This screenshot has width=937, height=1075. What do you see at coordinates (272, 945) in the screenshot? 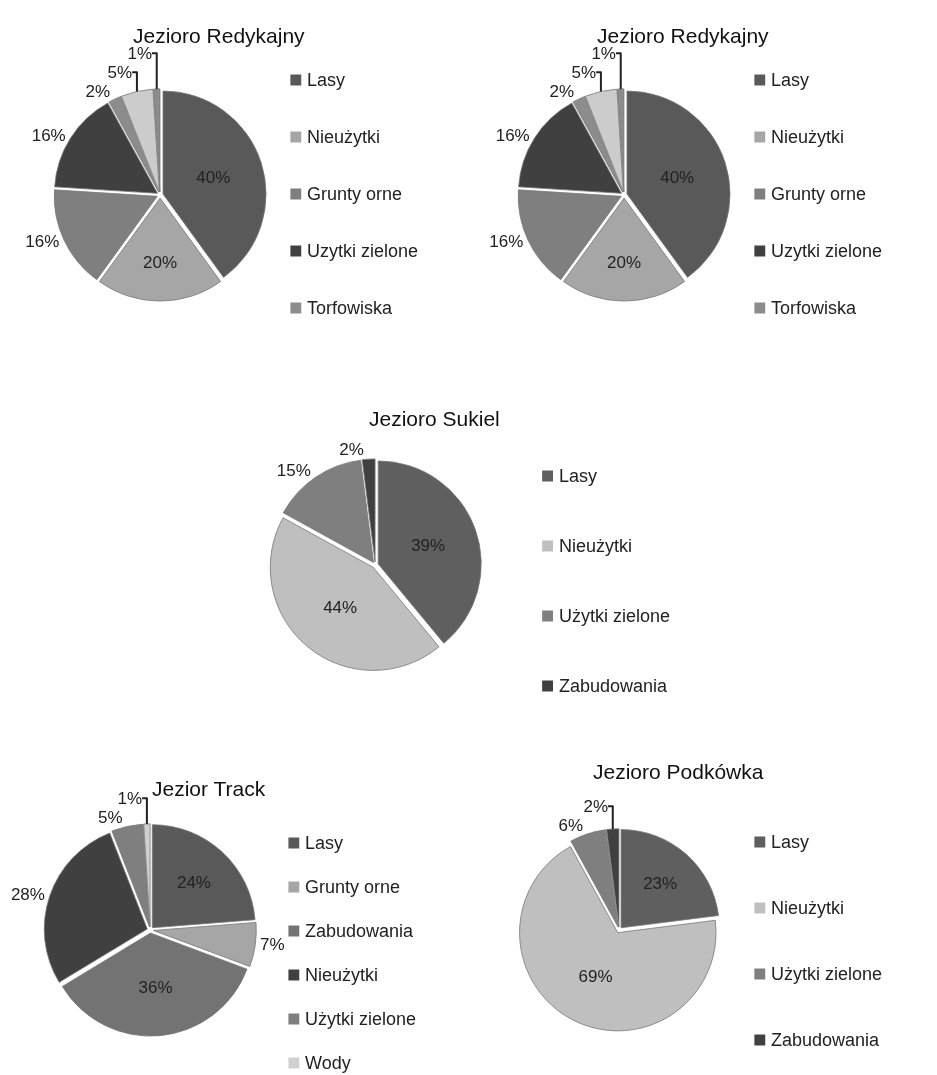
I see `data-label: 7%` at bounding box center [272, 945].